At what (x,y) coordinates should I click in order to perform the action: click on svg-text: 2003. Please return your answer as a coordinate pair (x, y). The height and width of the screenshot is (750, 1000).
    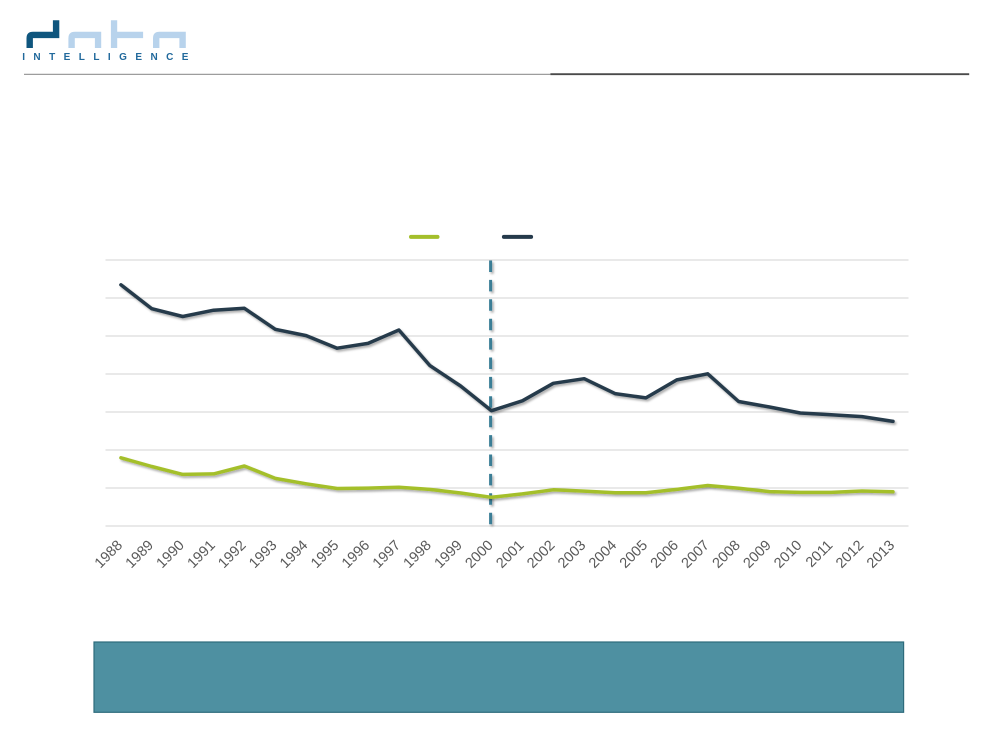
    Looking at the image, I should click on (572, 555).